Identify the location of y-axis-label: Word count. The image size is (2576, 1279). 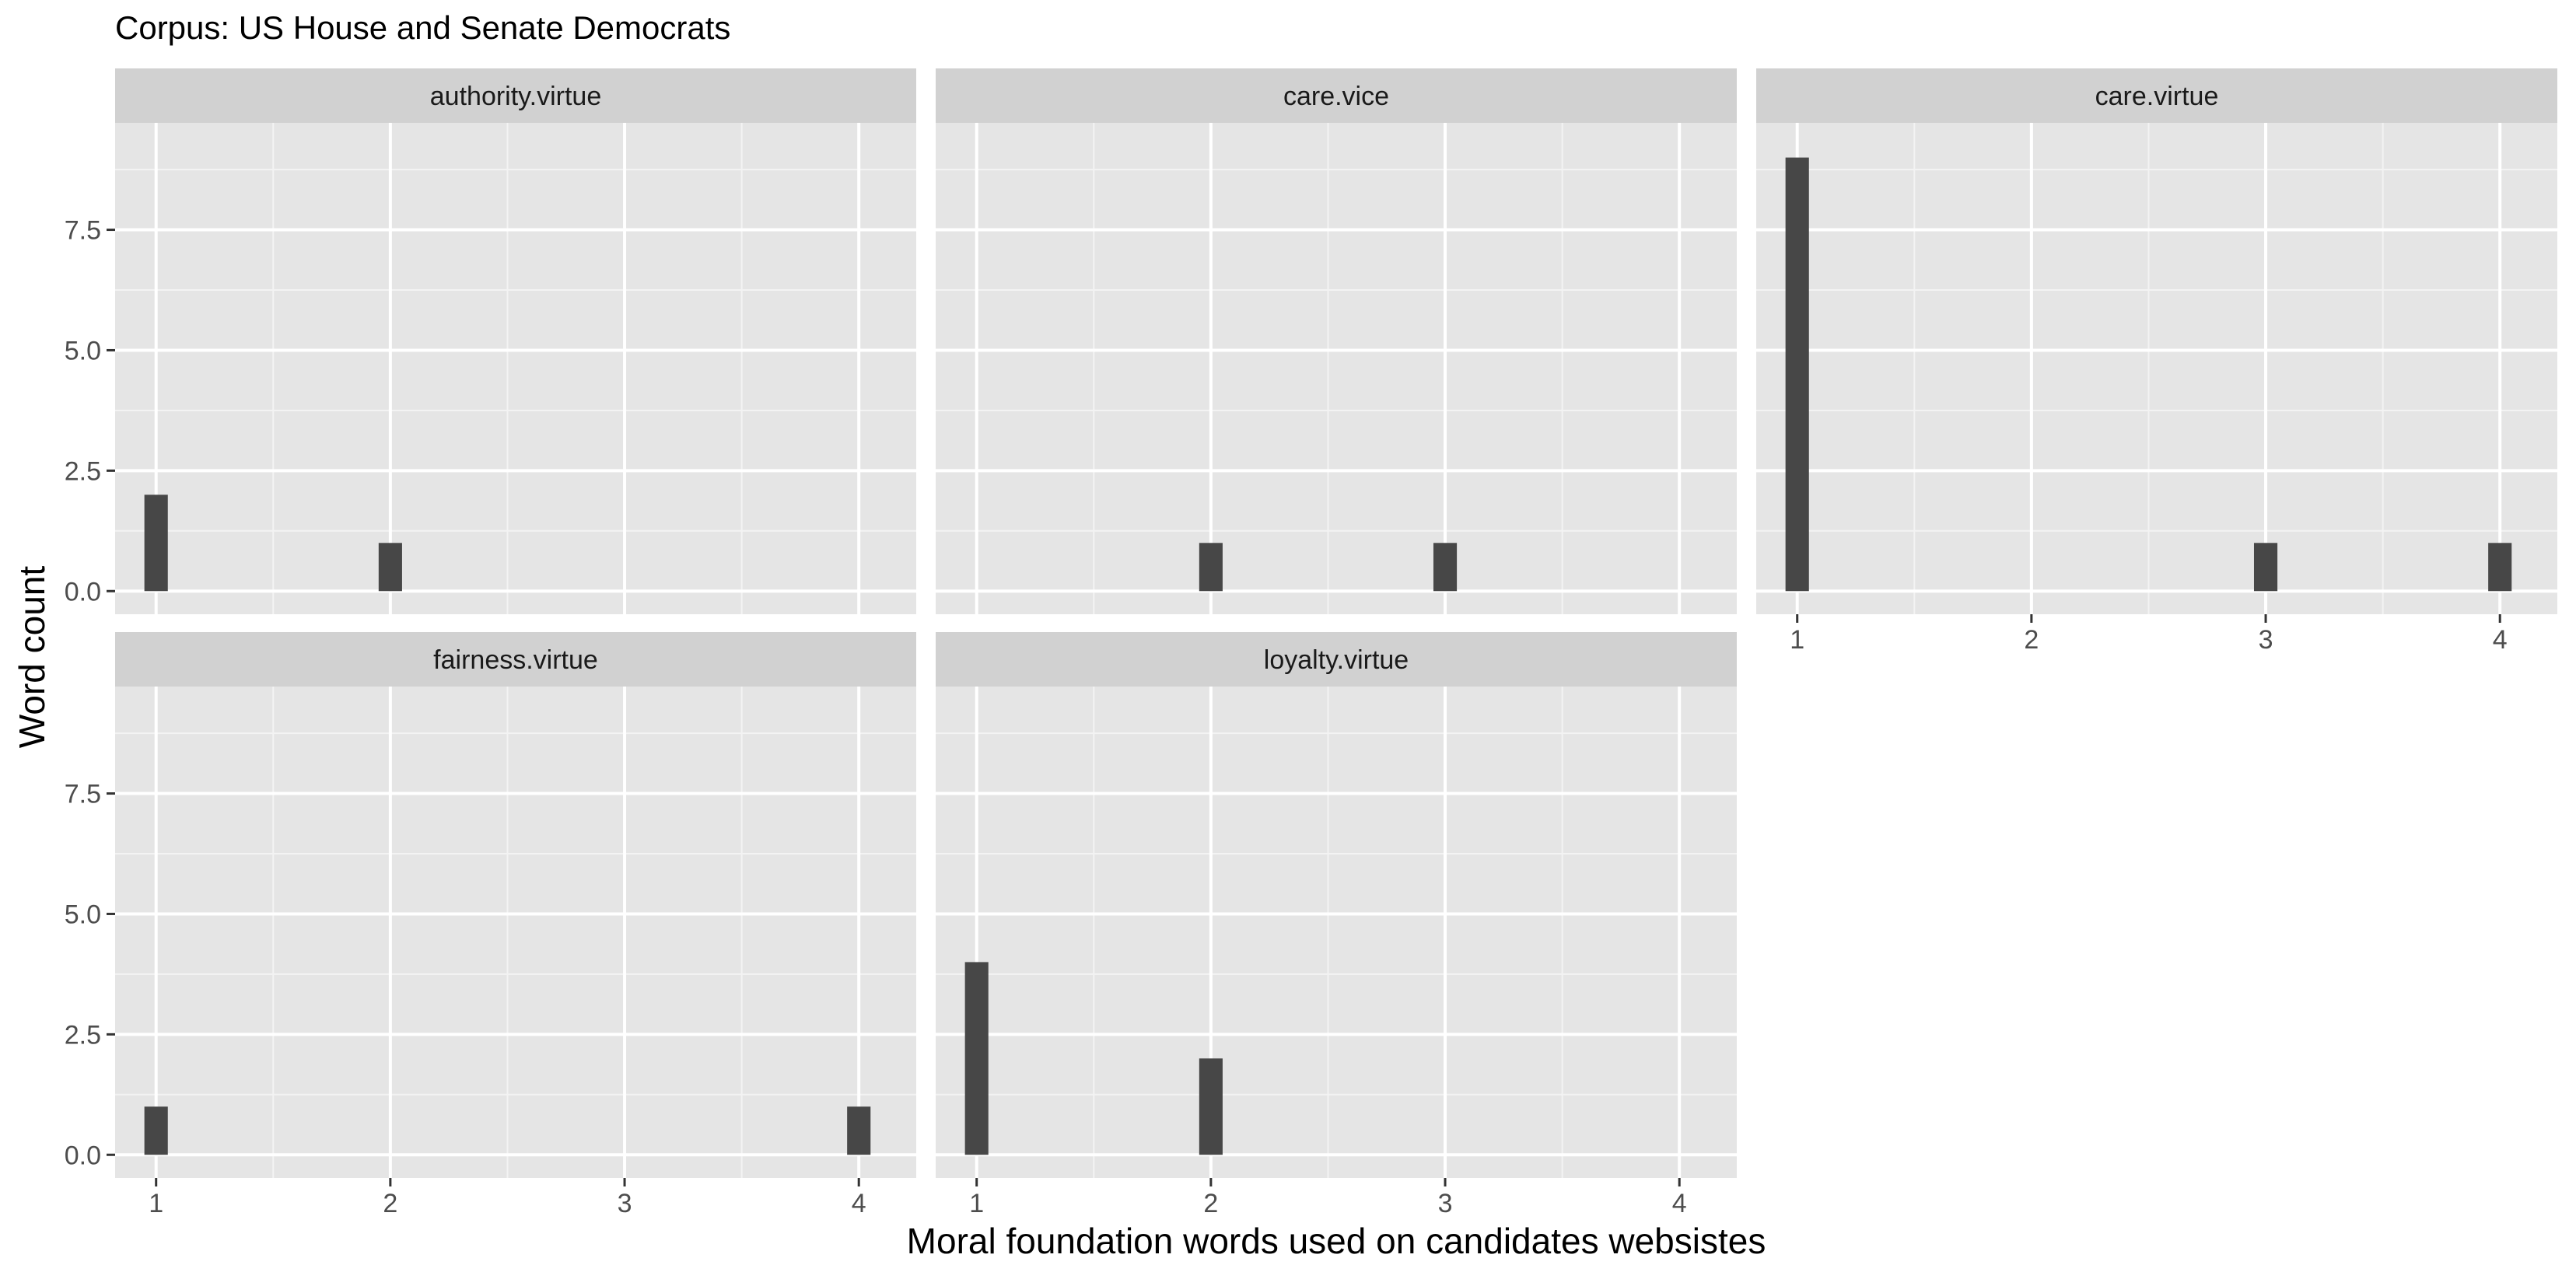
(32, 657).